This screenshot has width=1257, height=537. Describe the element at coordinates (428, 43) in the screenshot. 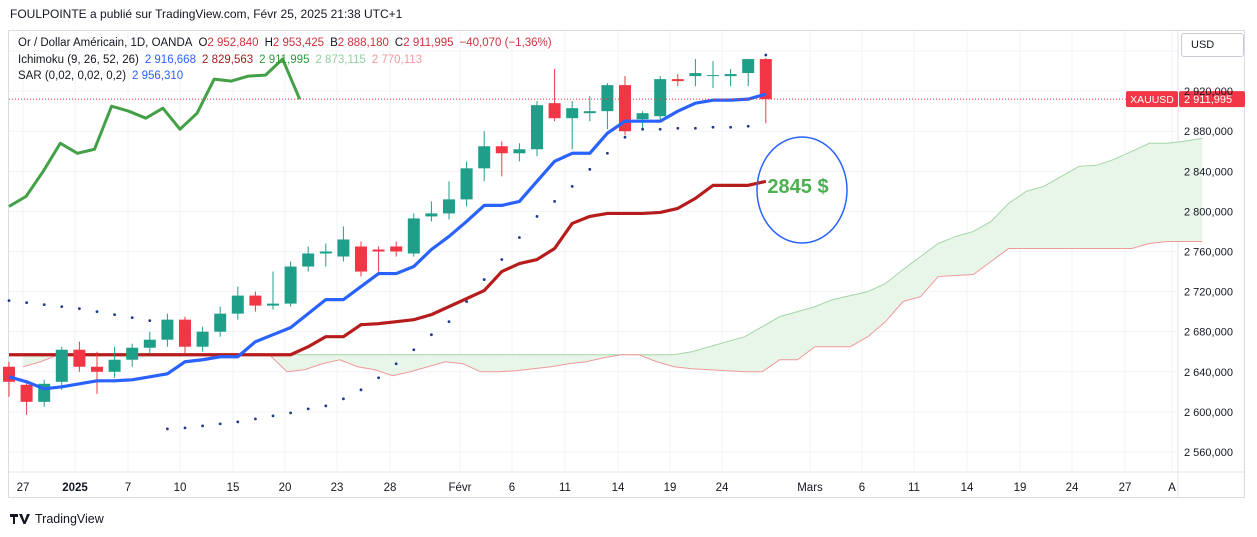

I see `close-value: 2 911,995` at that location.